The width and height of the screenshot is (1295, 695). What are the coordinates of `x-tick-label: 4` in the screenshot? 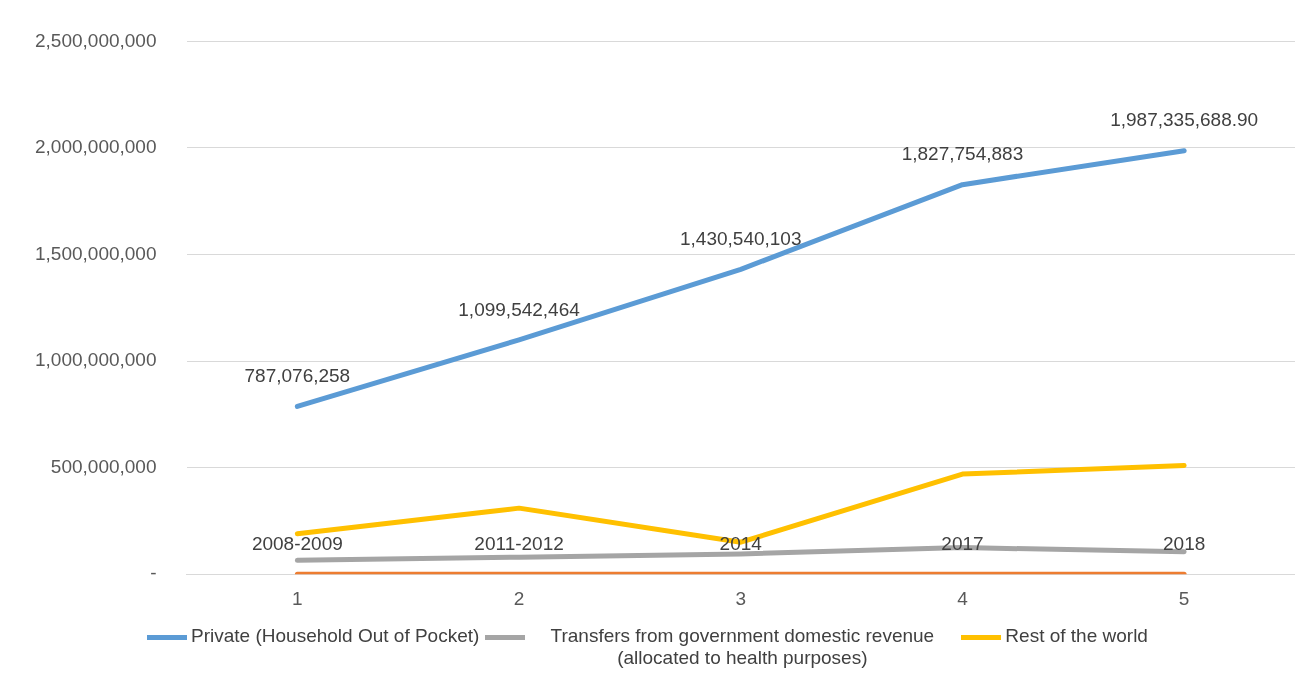 It's located at (963, 598).